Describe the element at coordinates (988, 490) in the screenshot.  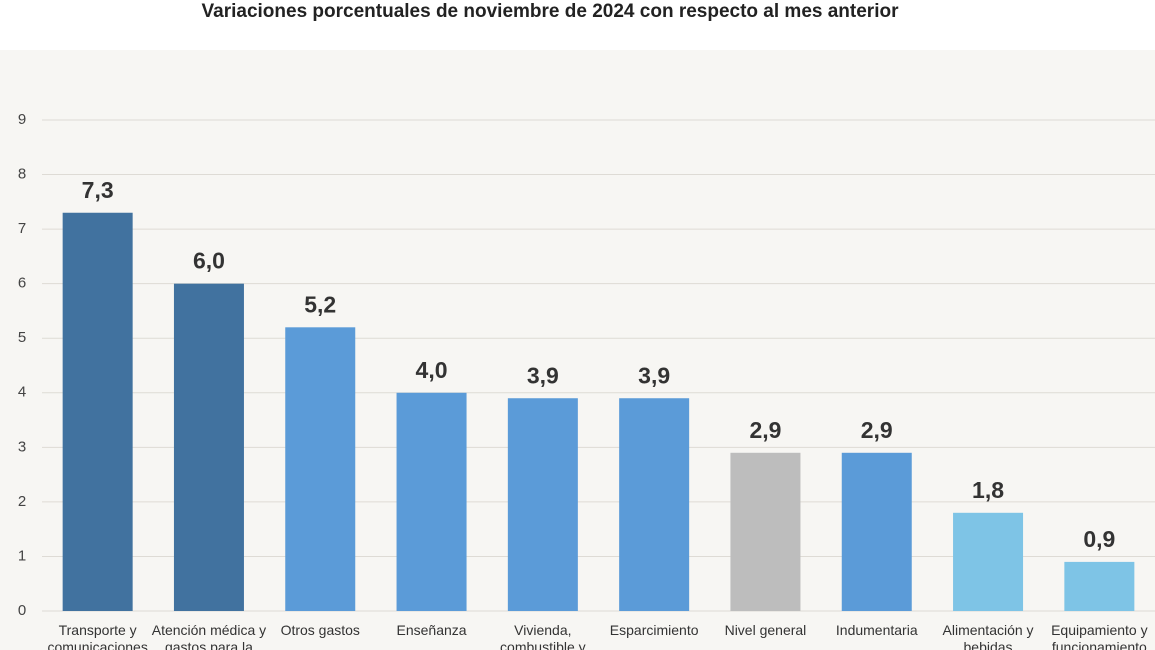
I see `value-label: 1,8` at that location.